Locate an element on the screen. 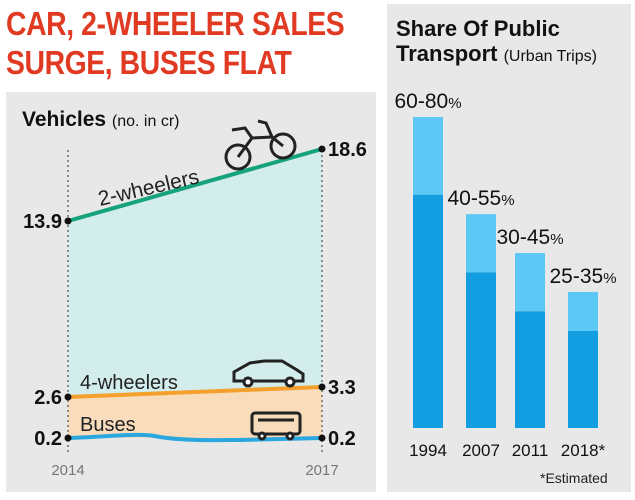  label-four-wheelers-2014: 2.6 is located at coordinates (48, 398).